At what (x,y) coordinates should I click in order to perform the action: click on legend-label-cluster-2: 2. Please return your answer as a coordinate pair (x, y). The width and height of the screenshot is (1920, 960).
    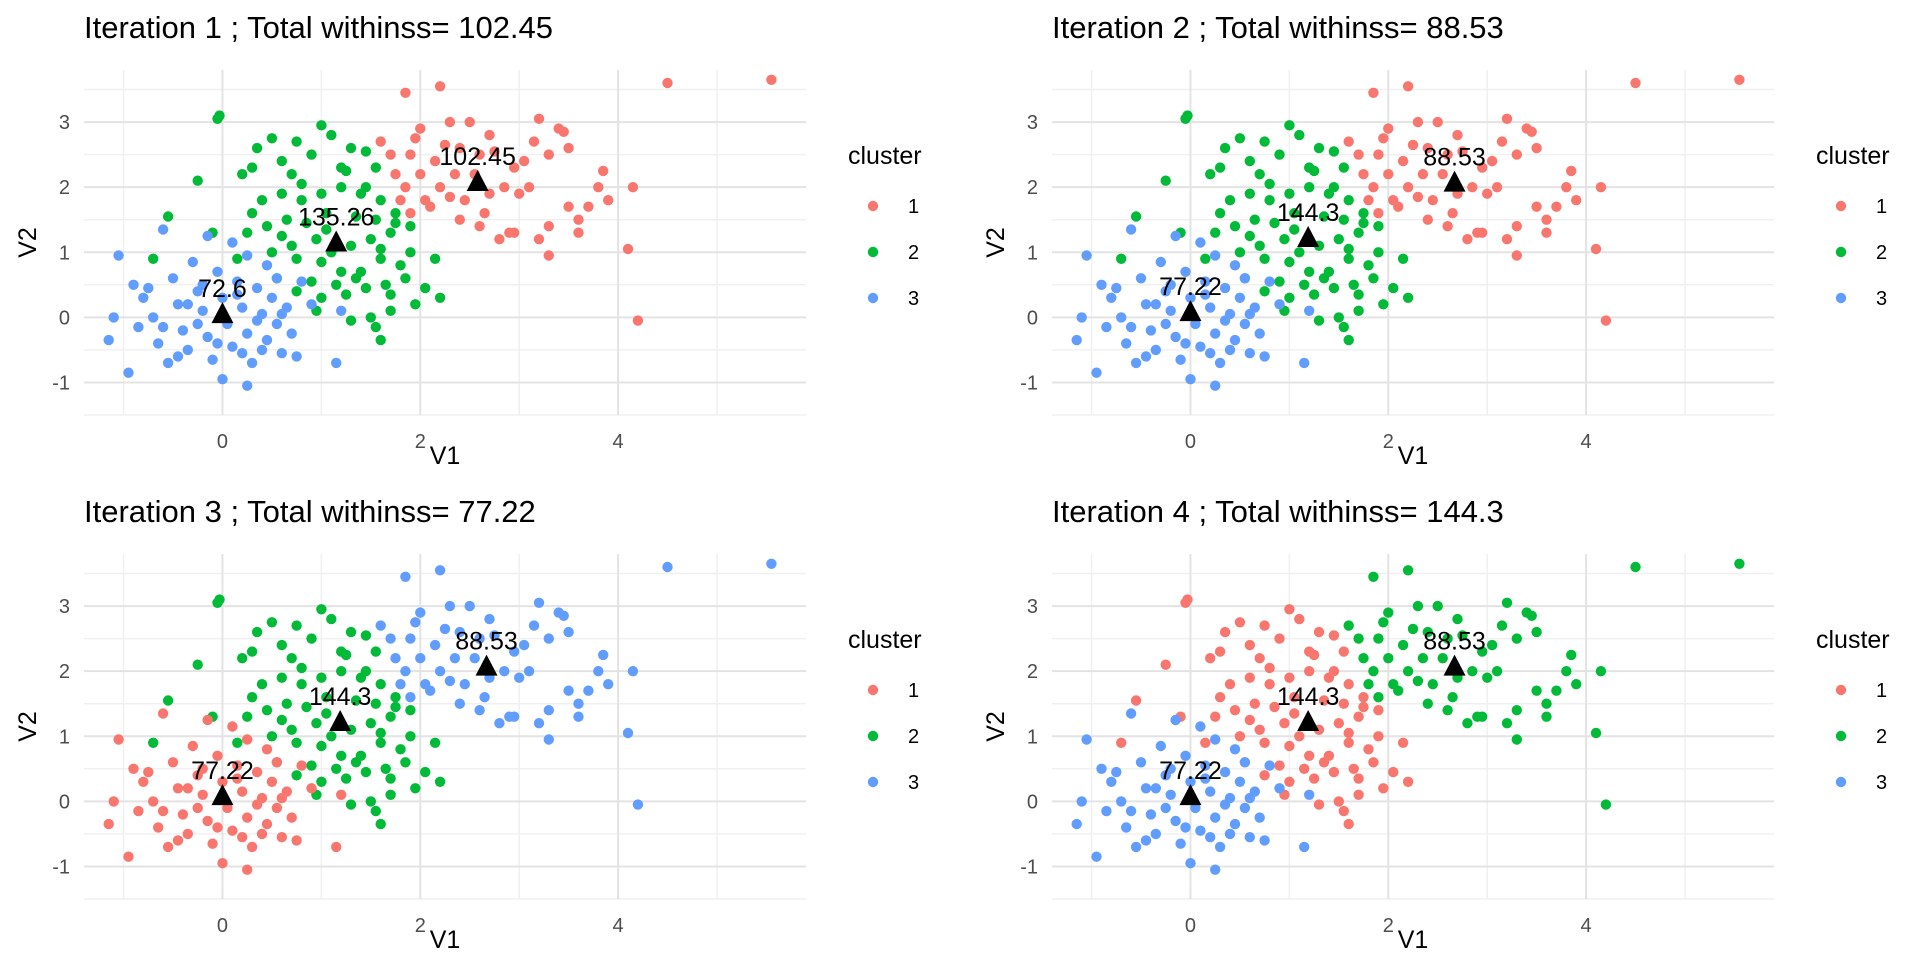
    Looking at the image, I should click on (1881, 737).